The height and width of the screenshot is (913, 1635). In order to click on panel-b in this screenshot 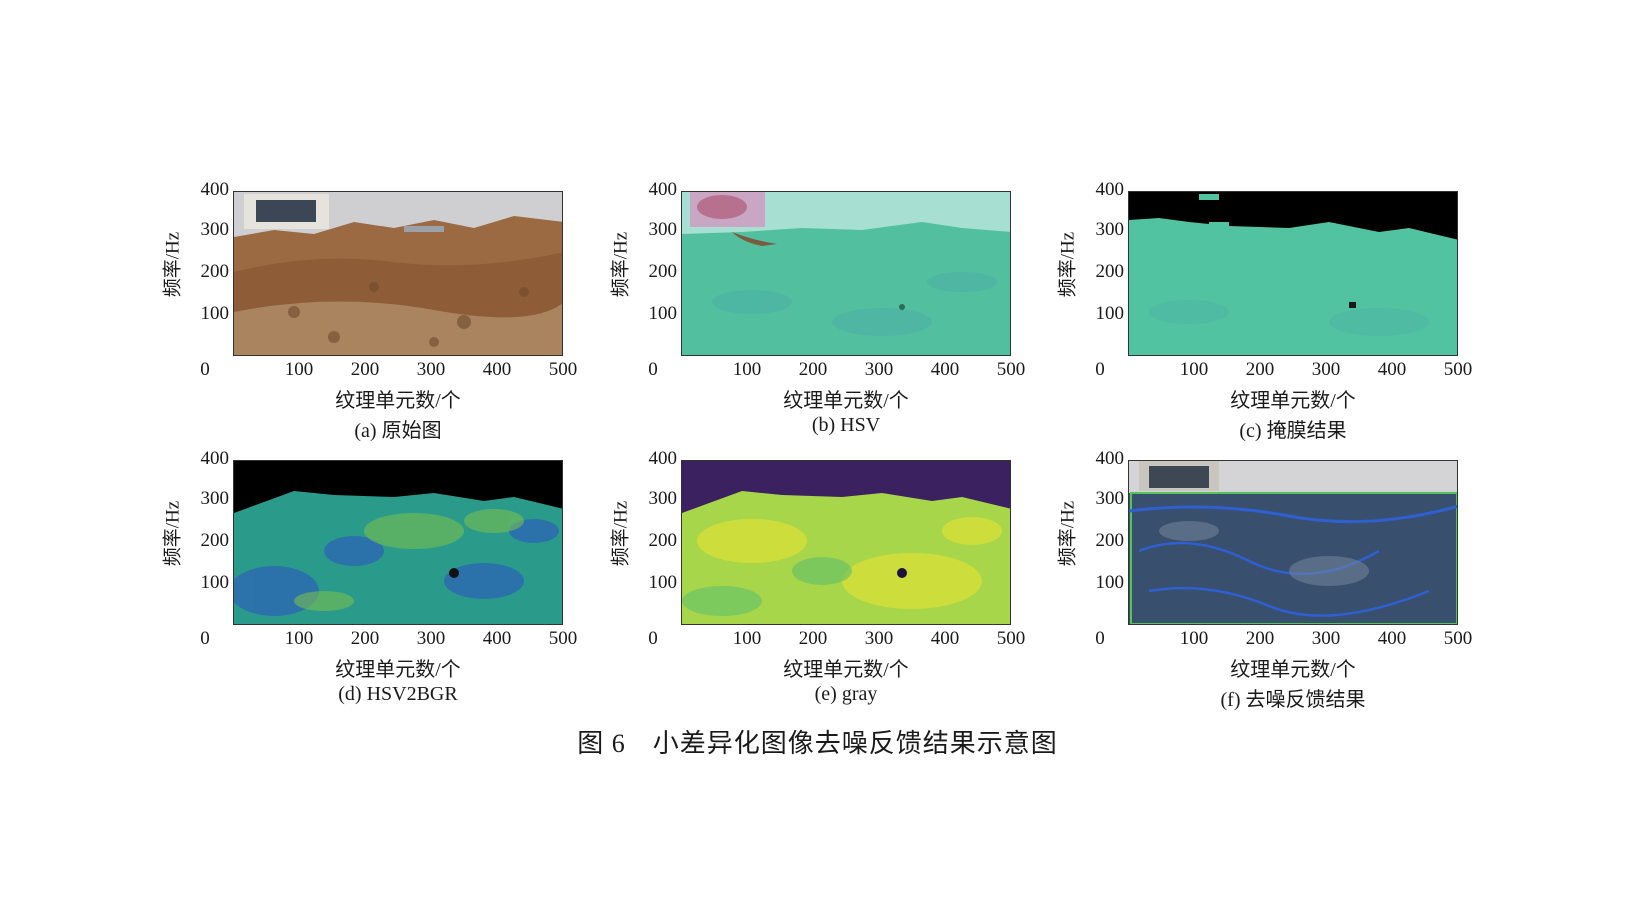, I will do `click(846, 276)`.